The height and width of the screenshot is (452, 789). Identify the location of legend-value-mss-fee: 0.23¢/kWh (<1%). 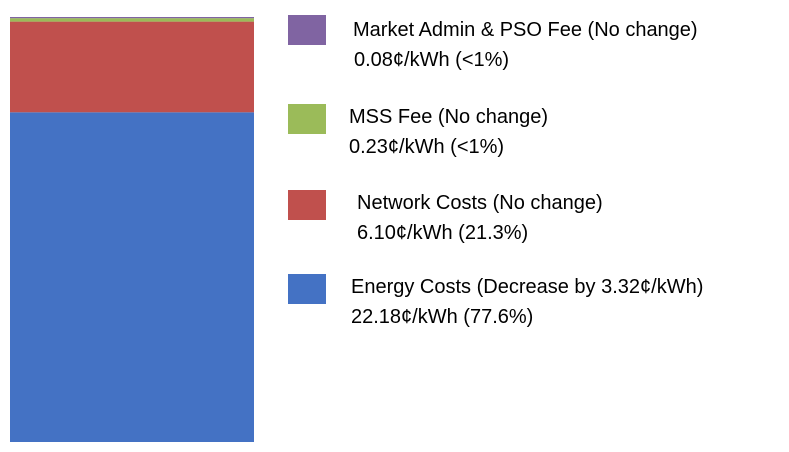
(427, 147).